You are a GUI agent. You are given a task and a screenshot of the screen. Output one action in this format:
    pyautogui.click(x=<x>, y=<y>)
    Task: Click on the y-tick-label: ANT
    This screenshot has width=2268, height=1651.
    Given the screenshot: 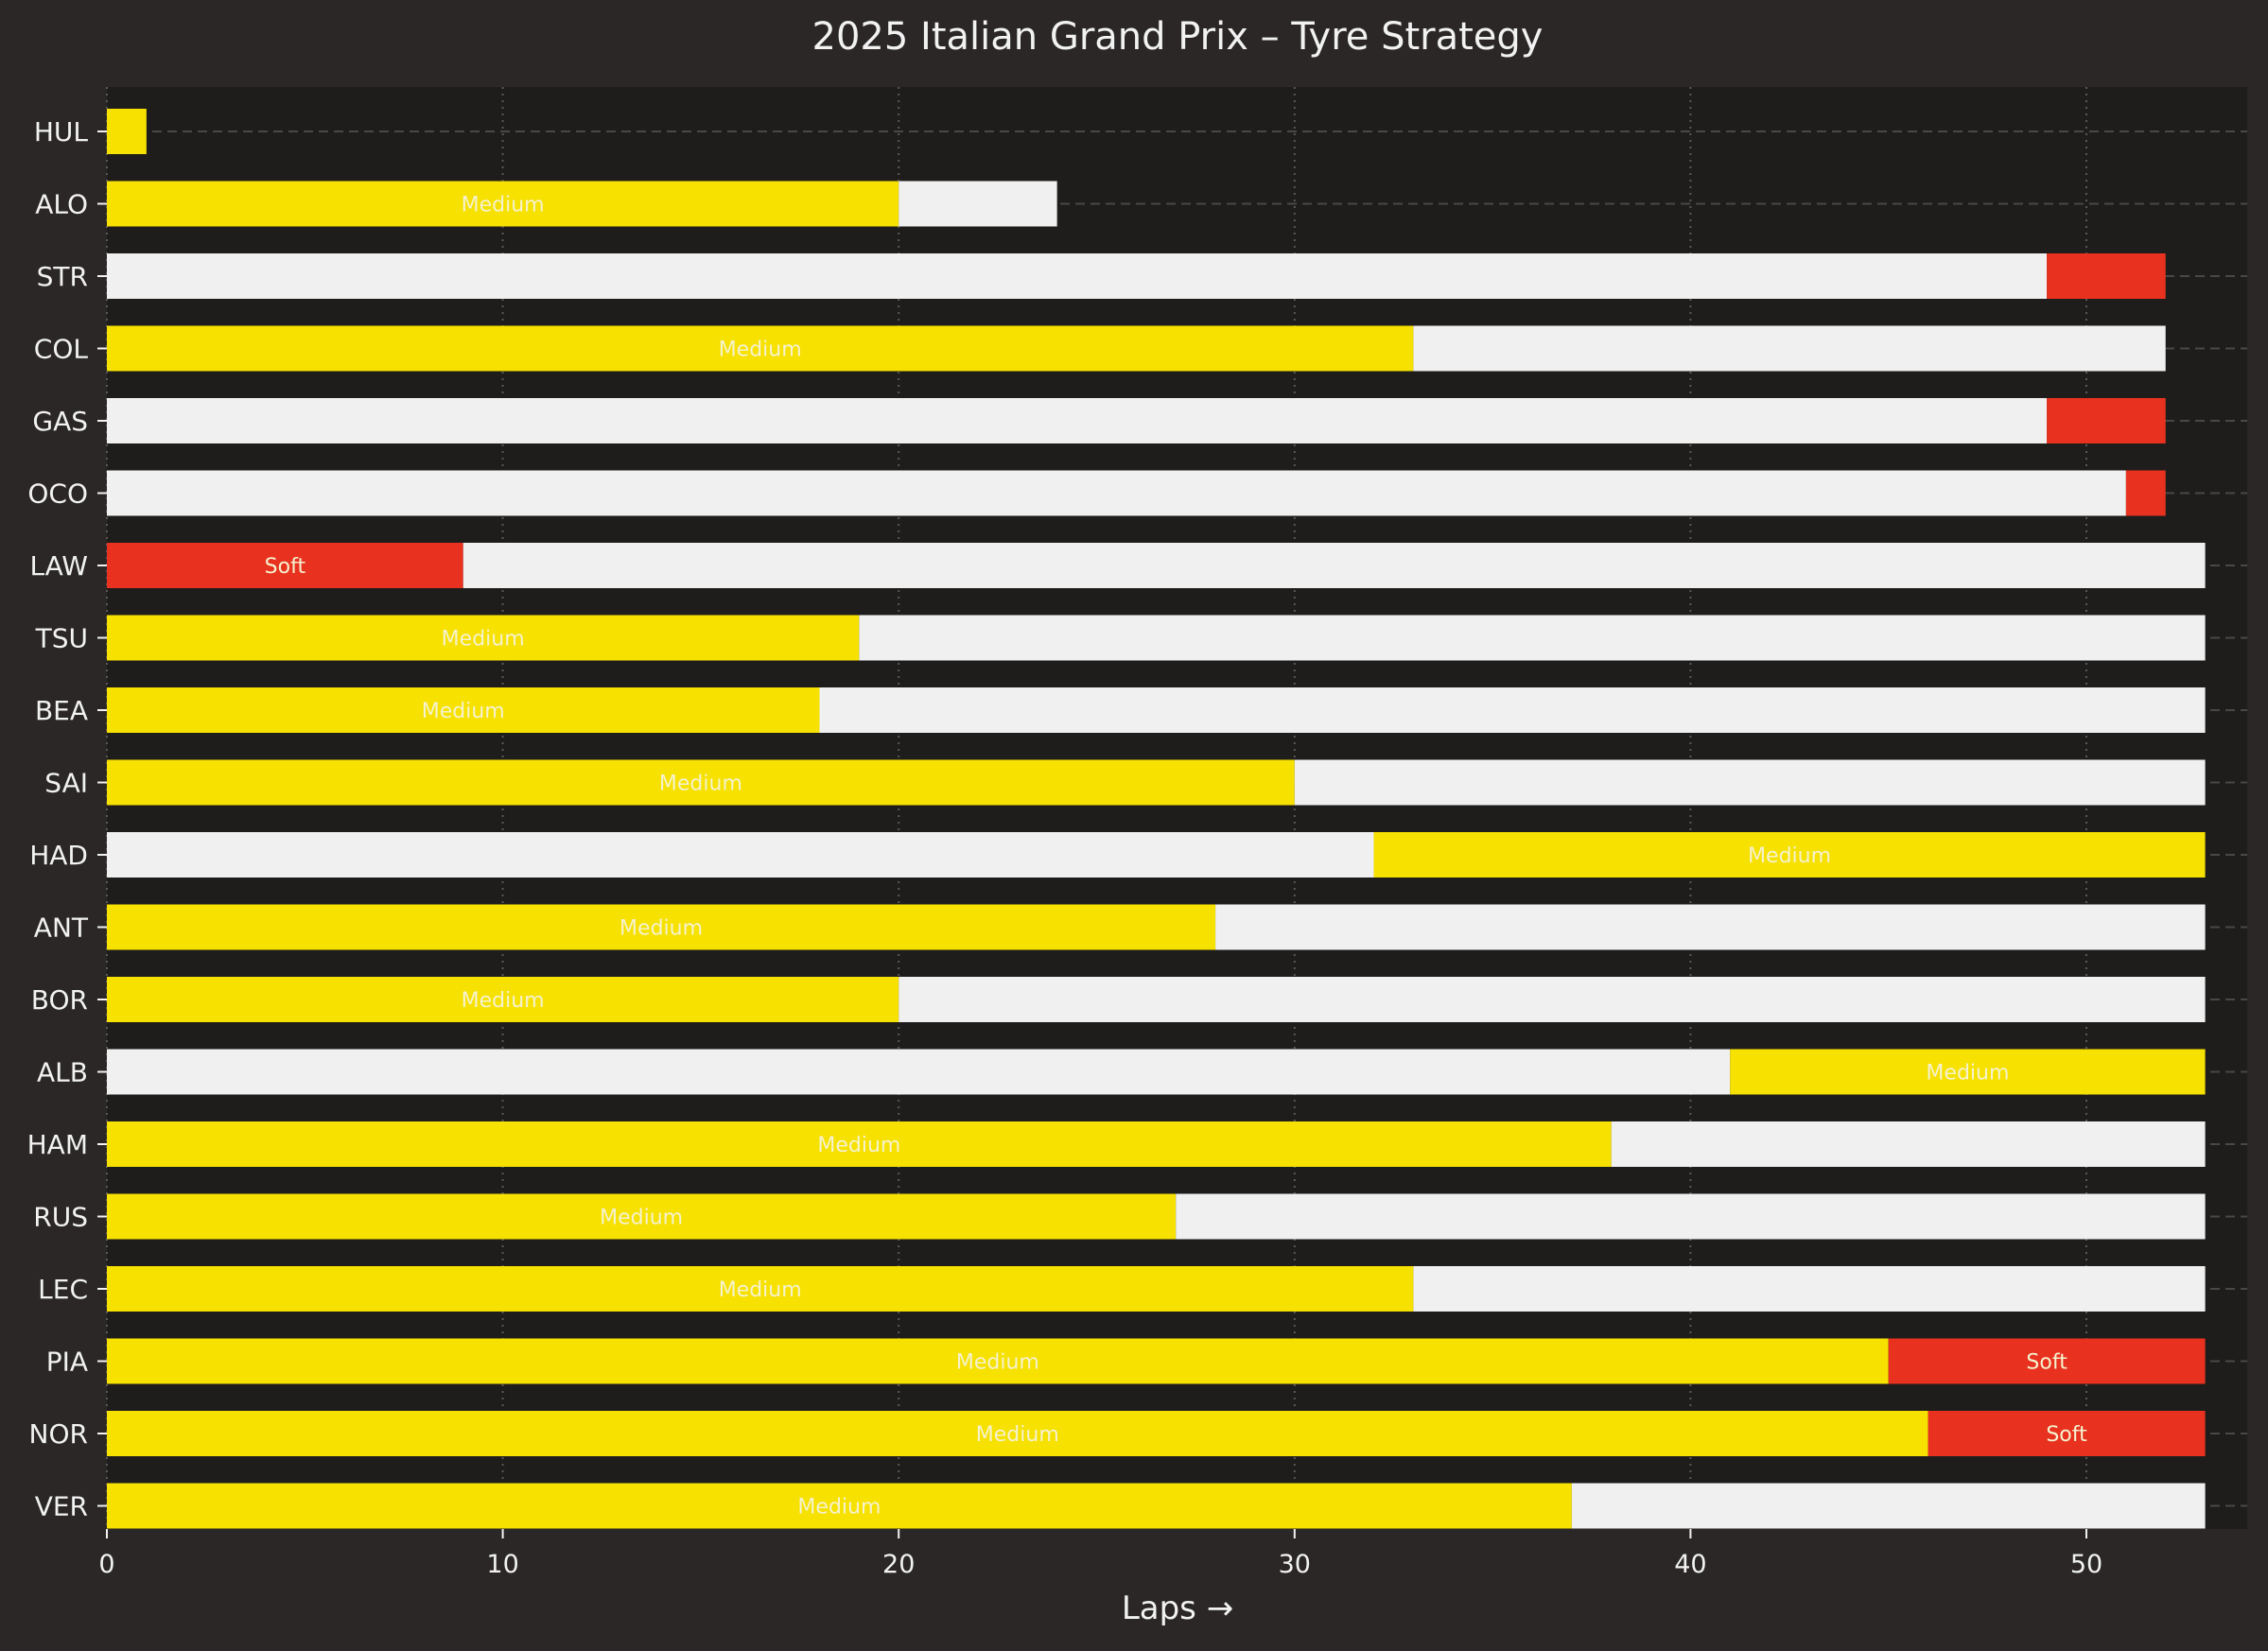 What is the action you would take?
    pyautogui.click(x=61, y=928)
    